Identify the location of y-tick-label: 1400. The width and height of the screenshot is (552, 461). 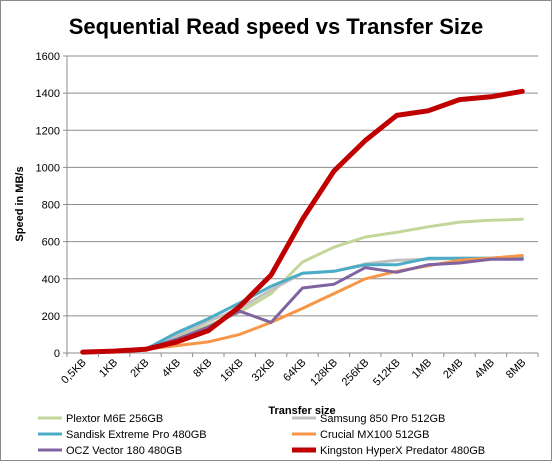
(48, 94).